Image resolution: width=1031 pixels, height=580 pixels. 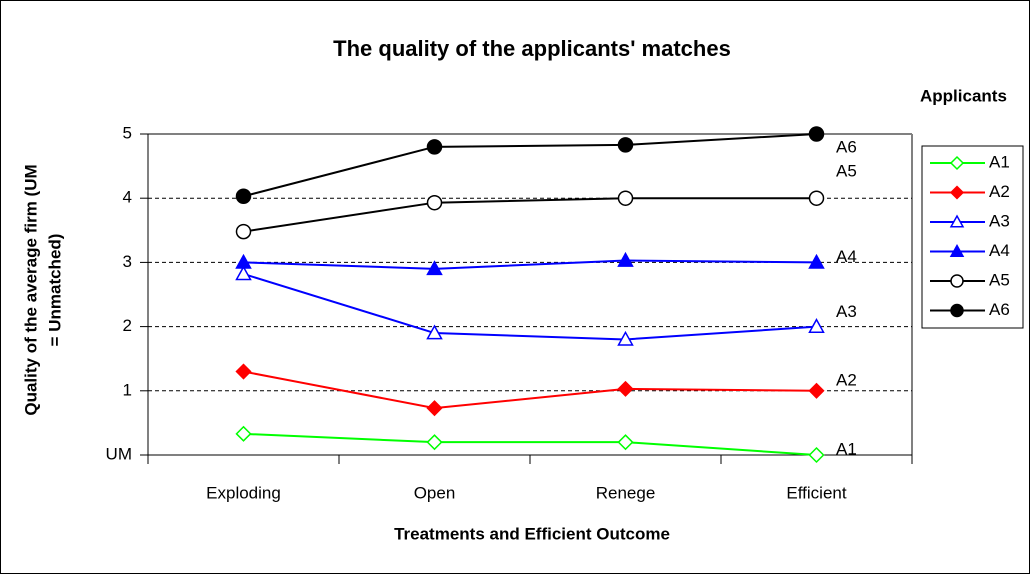 What do you see at coordinates (127, 132) in the screenshot?
I see `y-tick-label: 5` at bounding box center [127, 132].